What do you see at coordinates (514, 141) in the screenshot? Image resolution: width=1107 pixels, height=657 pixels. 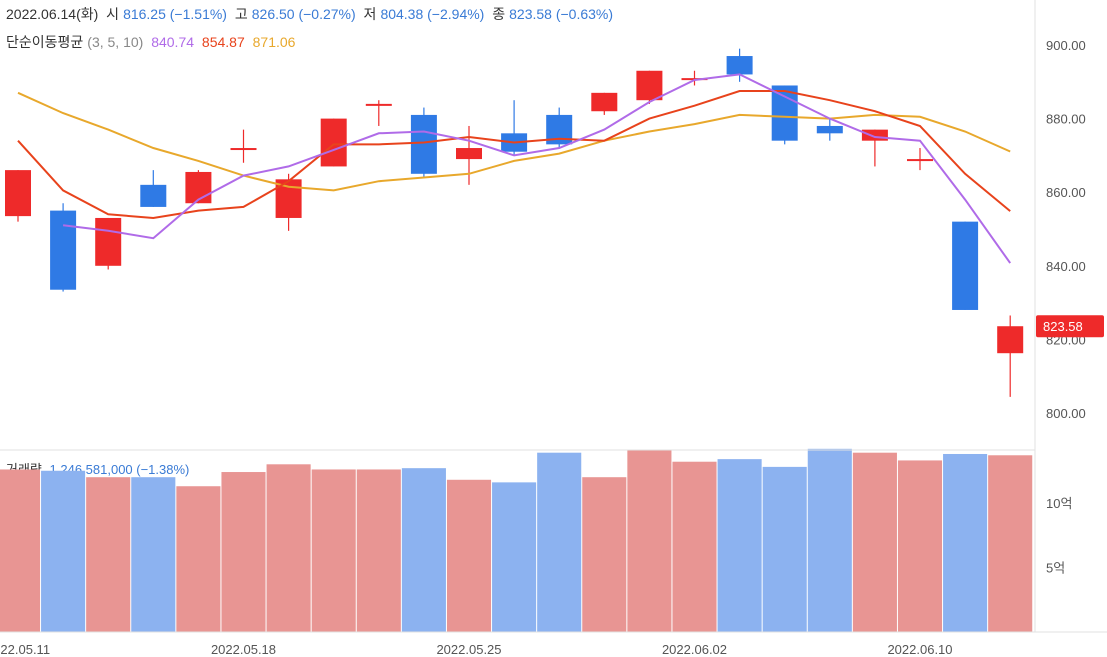 I see `ma10-line` at bounding box center [514, 141].